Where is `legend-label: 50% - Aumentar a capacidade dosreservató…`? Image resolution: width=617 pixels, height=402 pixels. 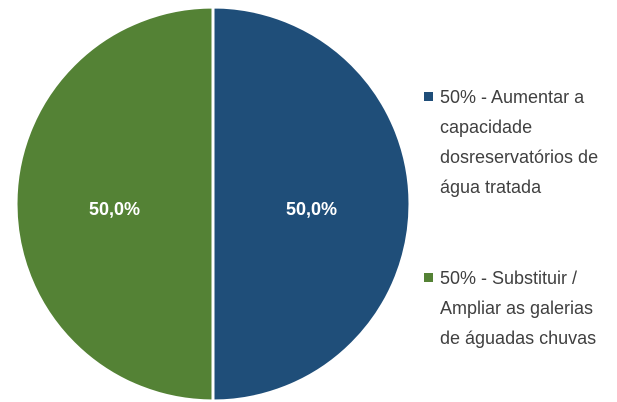
legend-label: 50% - Aumentar a capacidade dosreservató… is located at coordinates (519, 142).